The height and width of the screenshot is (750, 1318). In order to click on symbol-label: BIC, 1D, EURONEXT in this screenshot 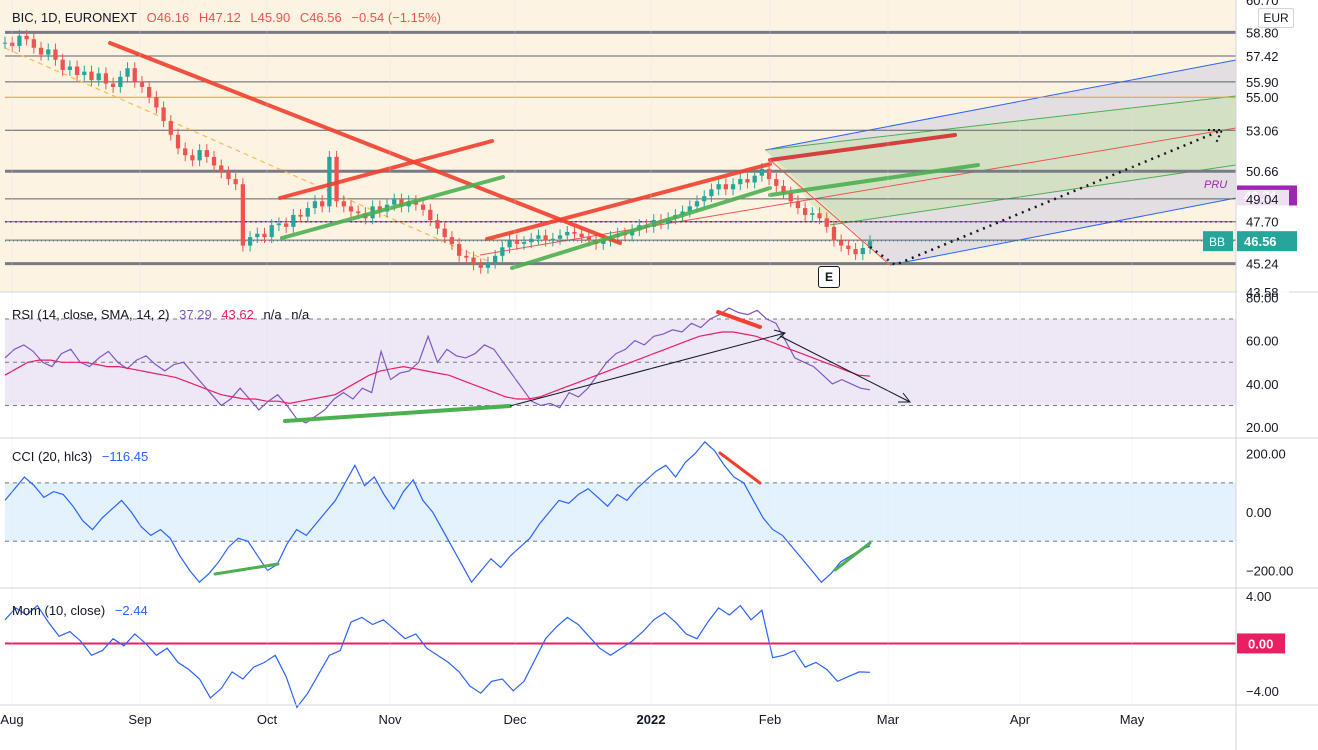, I will do `click(74, 17)`.